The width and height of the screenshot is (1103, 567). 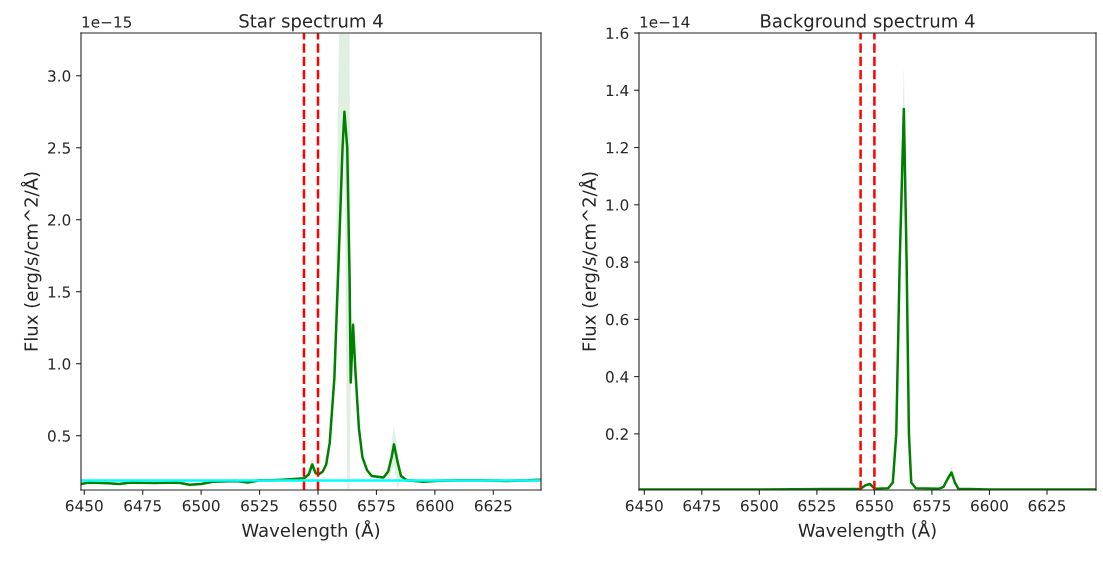 I want to click on y-tick-label: 0.6, so click(x=617, y=319).